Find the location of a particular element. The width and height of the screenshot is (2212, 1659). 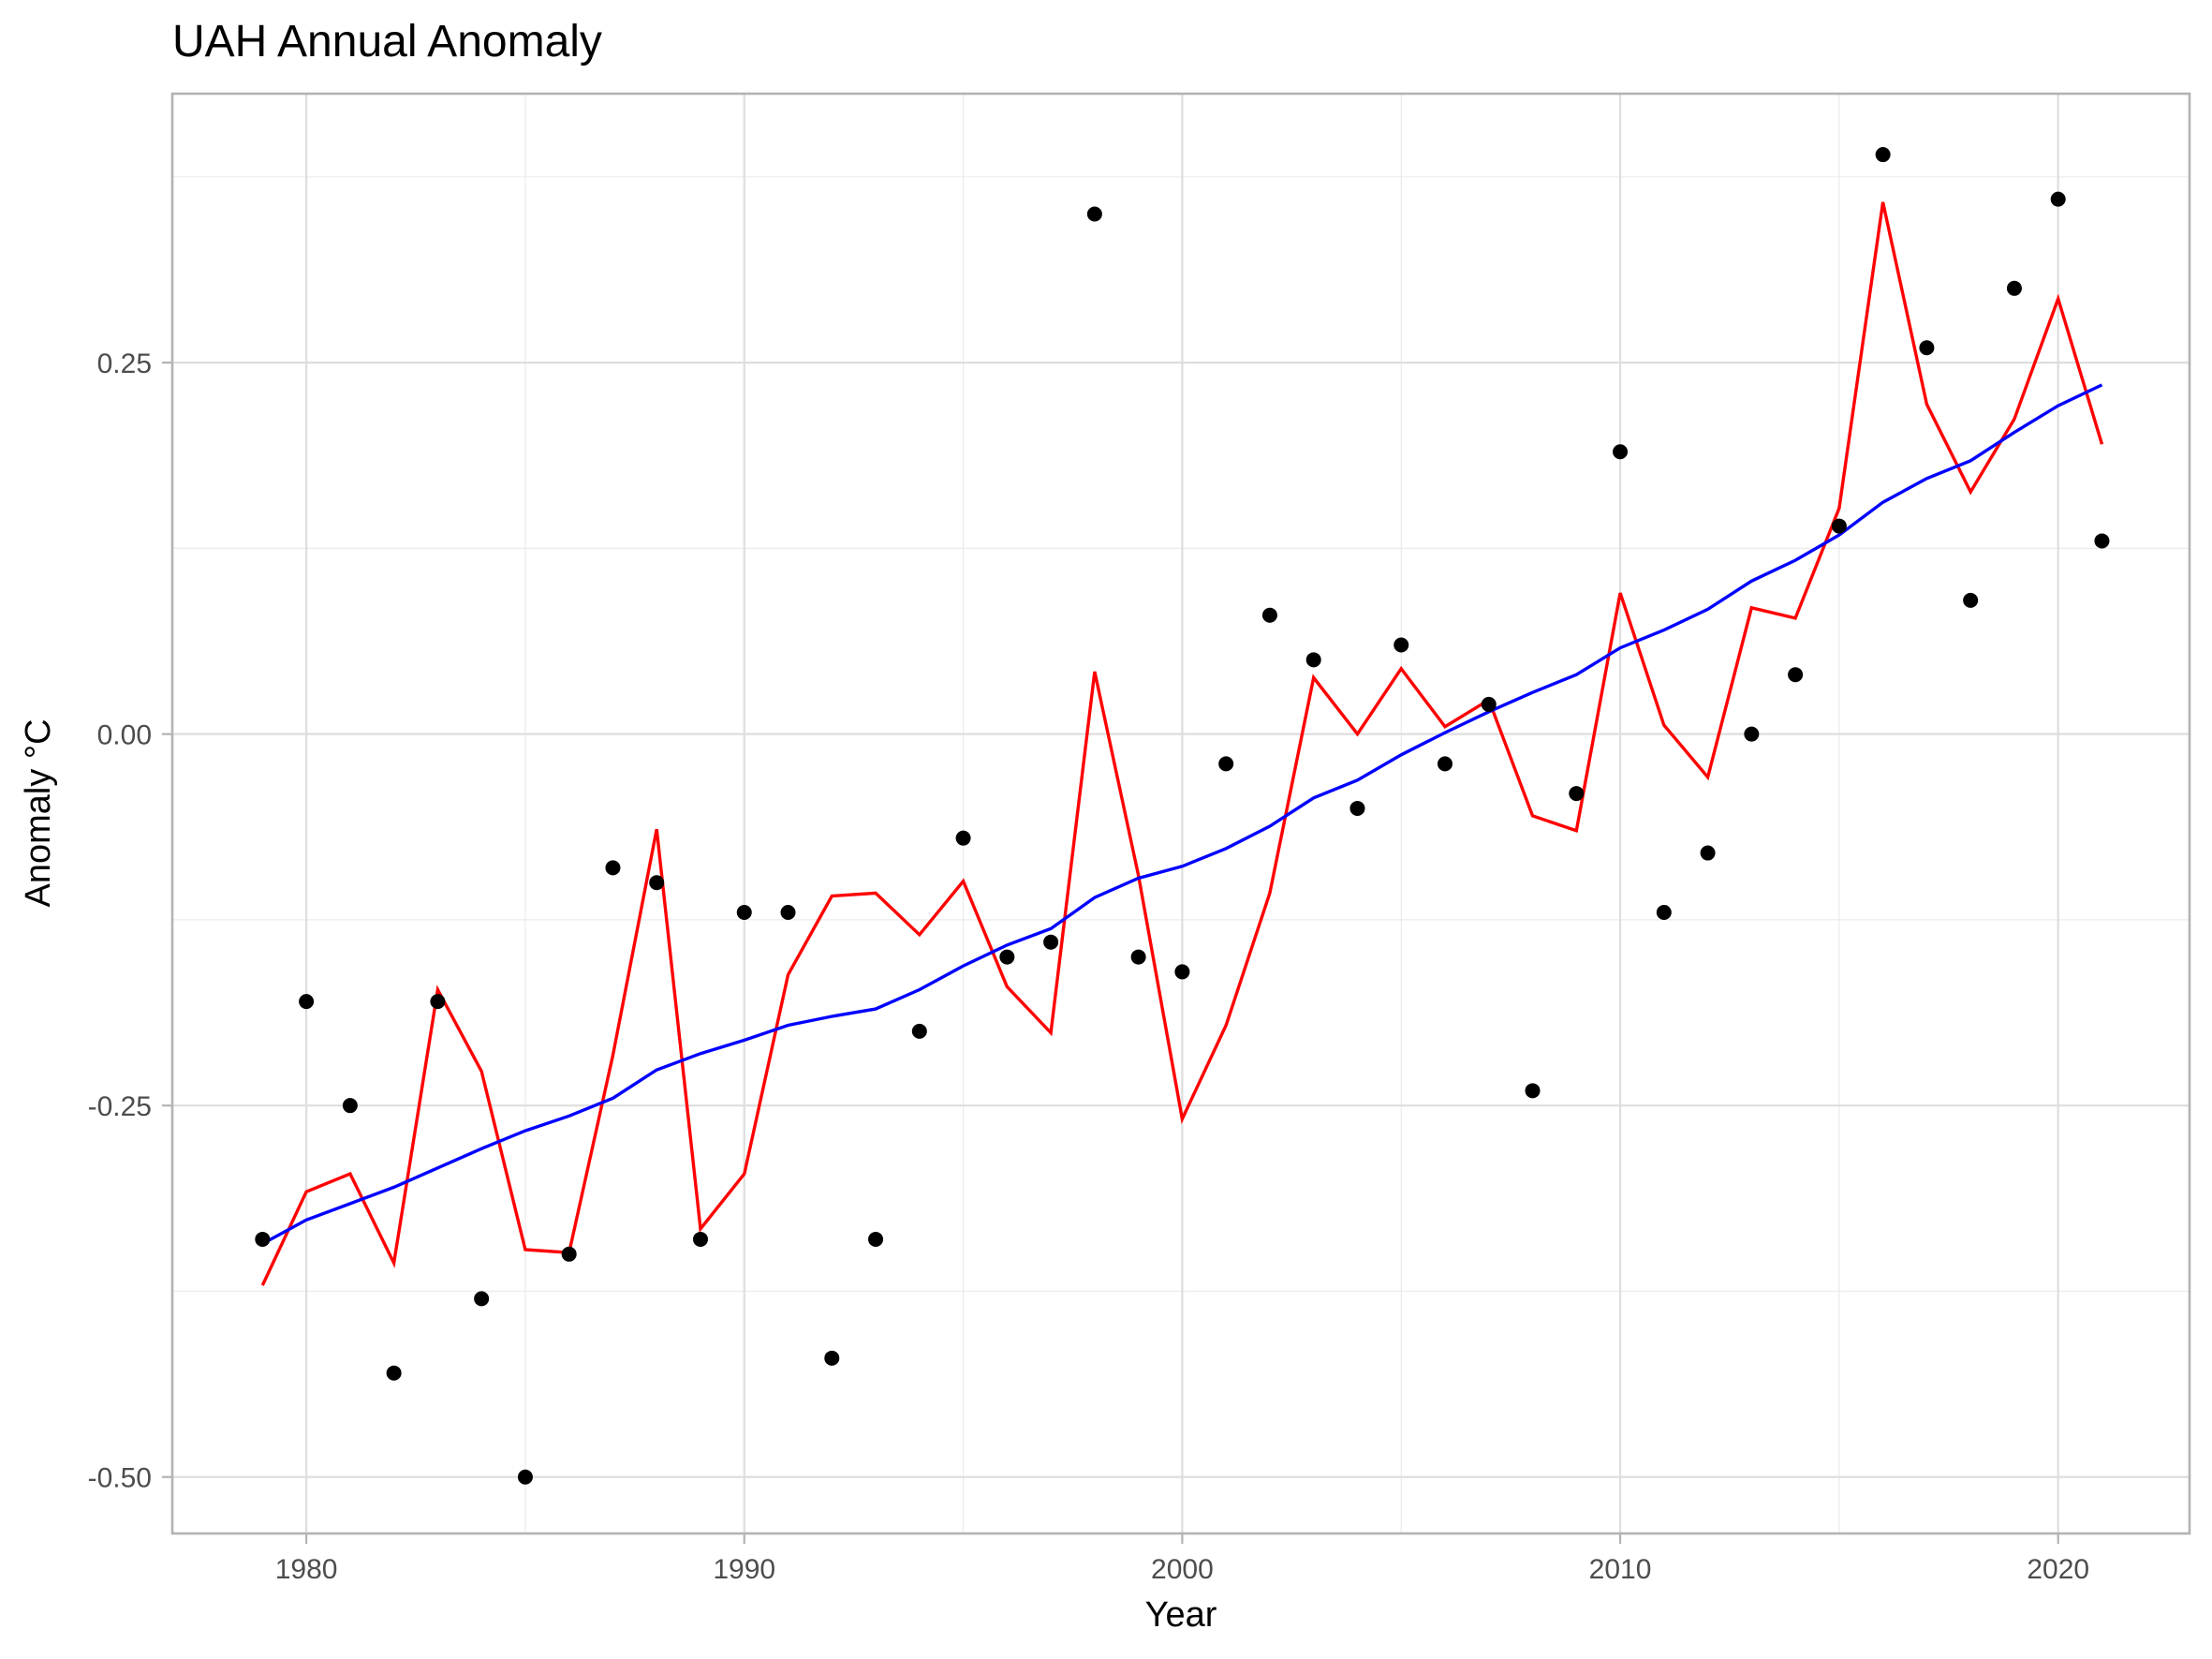

data-point-2005 is located at coordinates (1401, 645).